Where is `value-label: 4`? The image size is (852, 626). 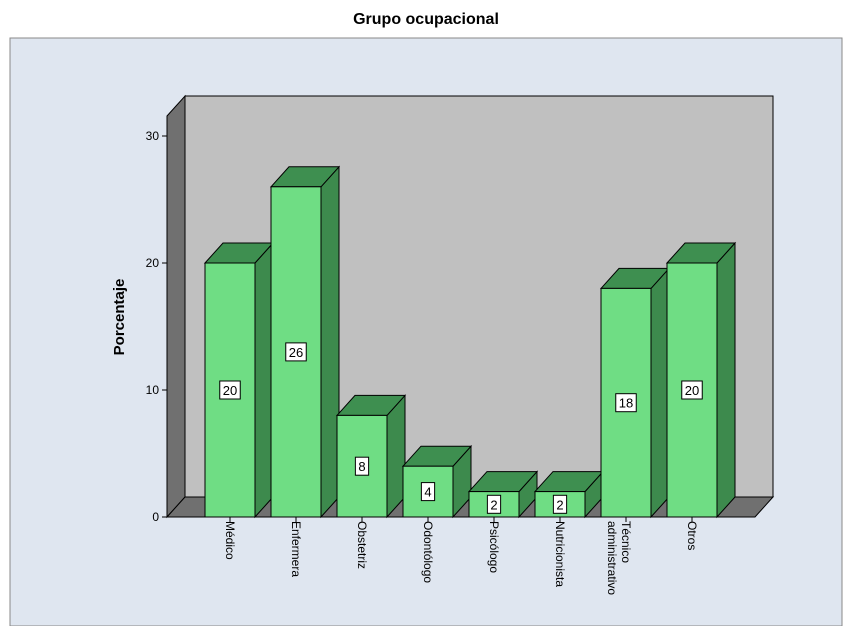 value-label: 4 is located at coordinates (427, 492).